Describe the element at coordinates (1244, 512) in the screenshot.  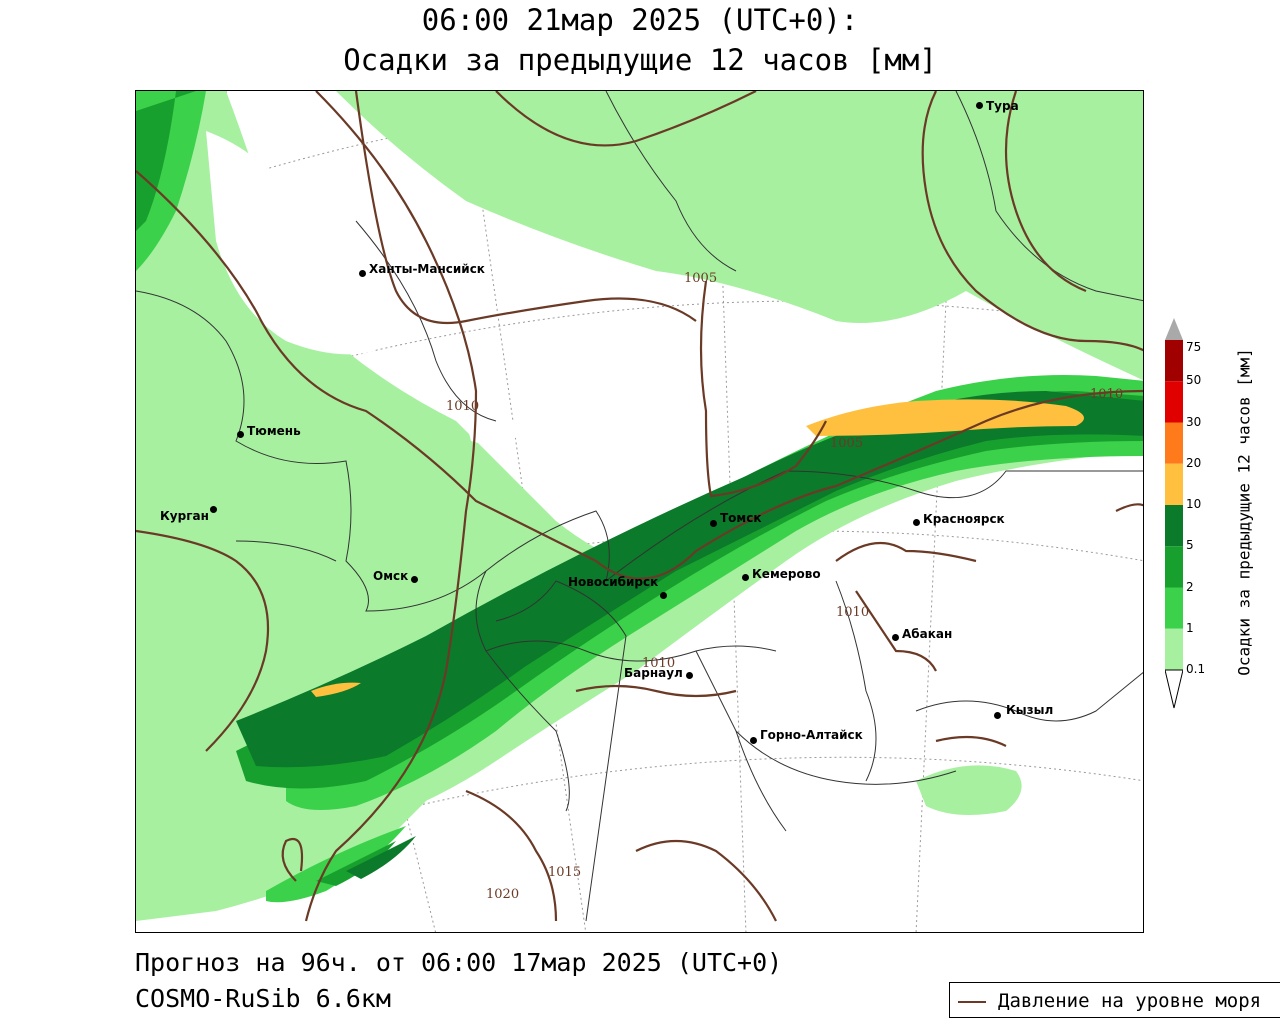
I see `colorbar-title: Осадки за предыдущие 12 часов [мм]` at that location.